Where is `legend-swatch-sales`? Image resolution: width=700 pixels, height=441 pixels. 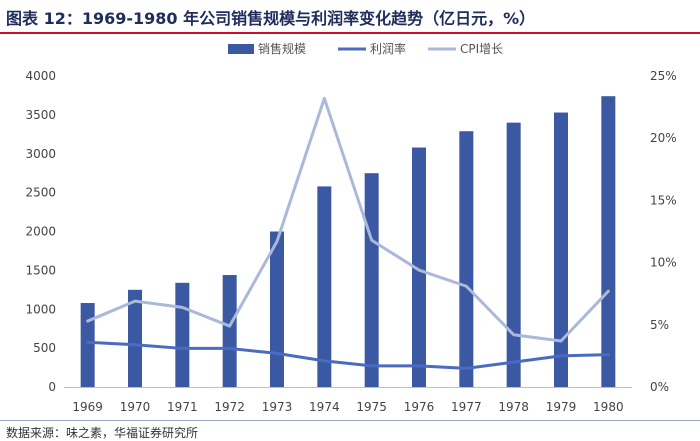 legend-swatch-sales is located at coordinates (241, 49).